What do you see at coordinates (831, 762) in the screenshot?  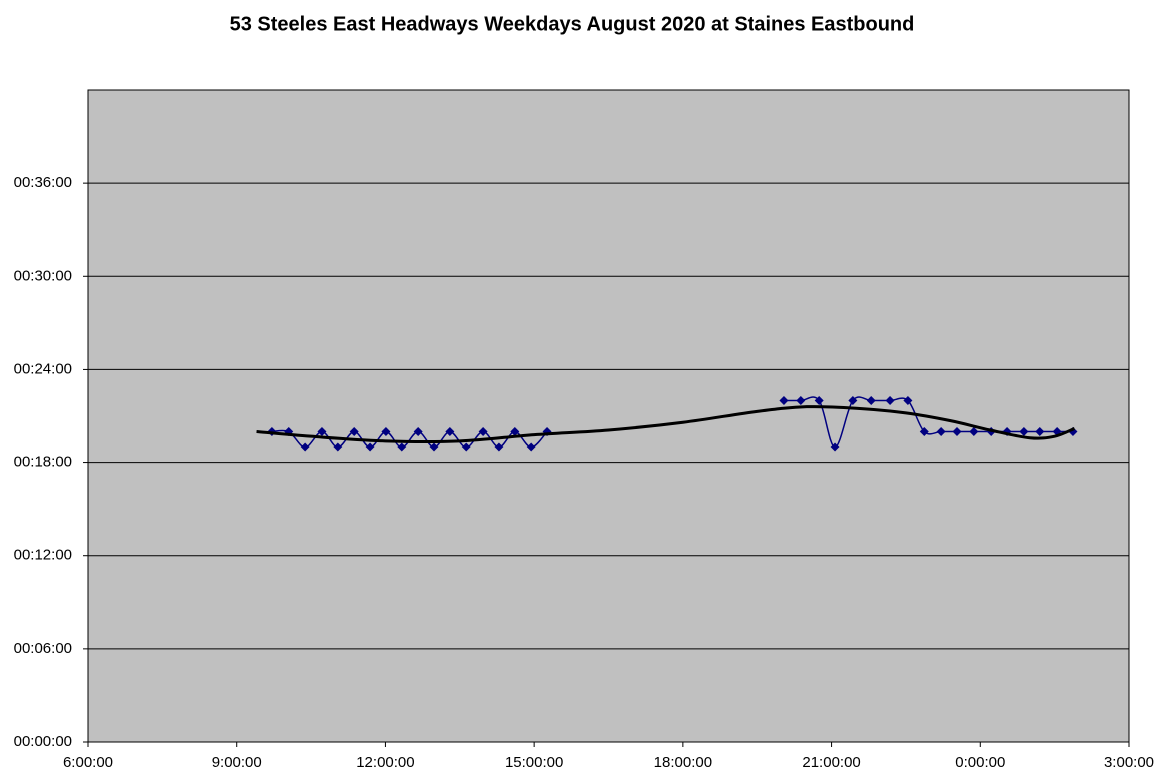 I see `x-tick-label: 21:00:00` at bounding box center [831, 762].